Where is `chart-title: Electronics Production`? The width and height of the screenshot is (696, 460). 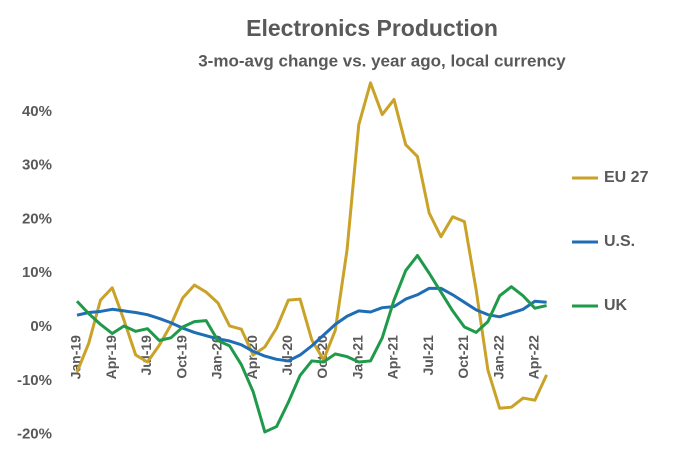
chart-title: Electronics Production is located at coordinates (372, 28).